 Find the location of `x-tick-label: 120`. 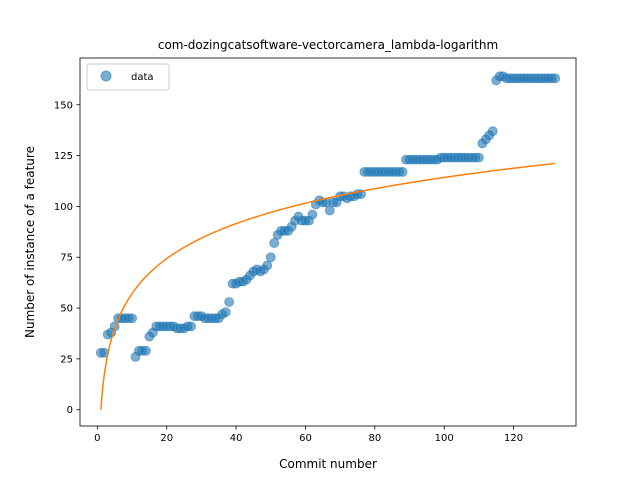

x-tick-label: 120 is located at coordinates (513, 438).